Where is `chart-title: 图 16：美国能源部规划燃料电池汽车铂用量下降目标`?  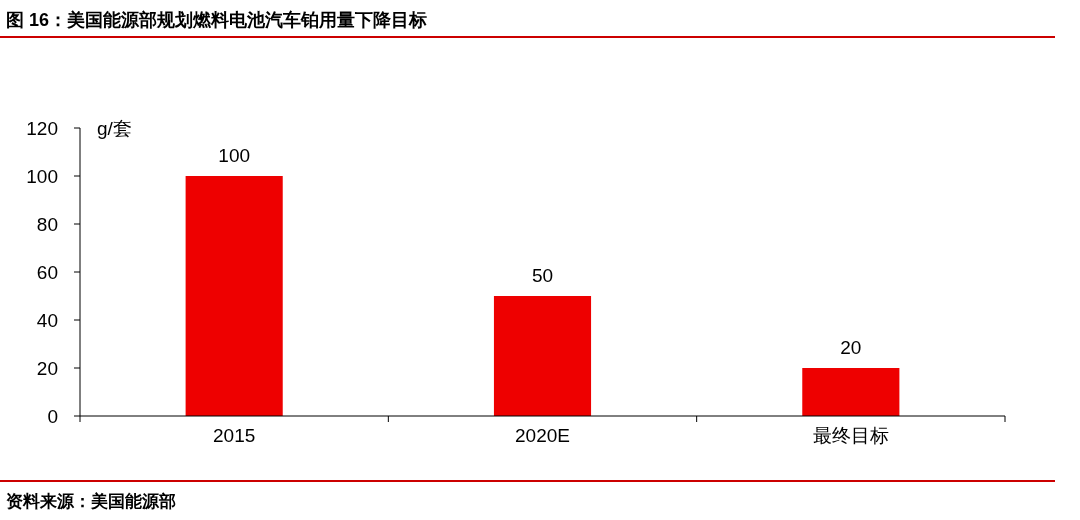 chart-title: 图 16：美国能源部规划燃料电池汽车铂用量下降目标 is located at coordinates (217, 20).